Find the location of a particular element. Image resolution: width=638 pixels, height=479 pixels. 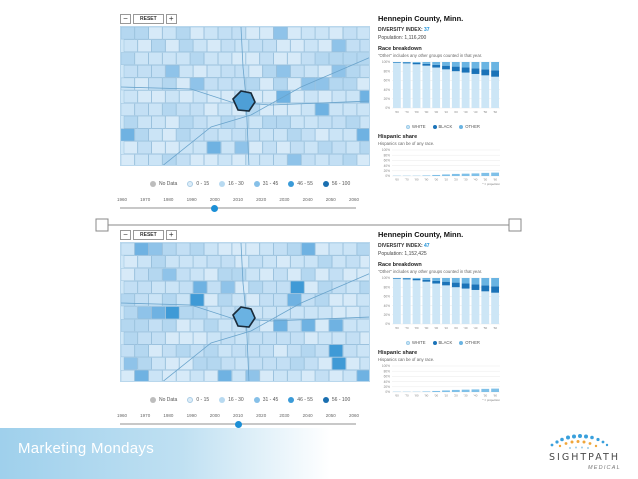

race-year-label: '00 is located at coordinates (436, 328).